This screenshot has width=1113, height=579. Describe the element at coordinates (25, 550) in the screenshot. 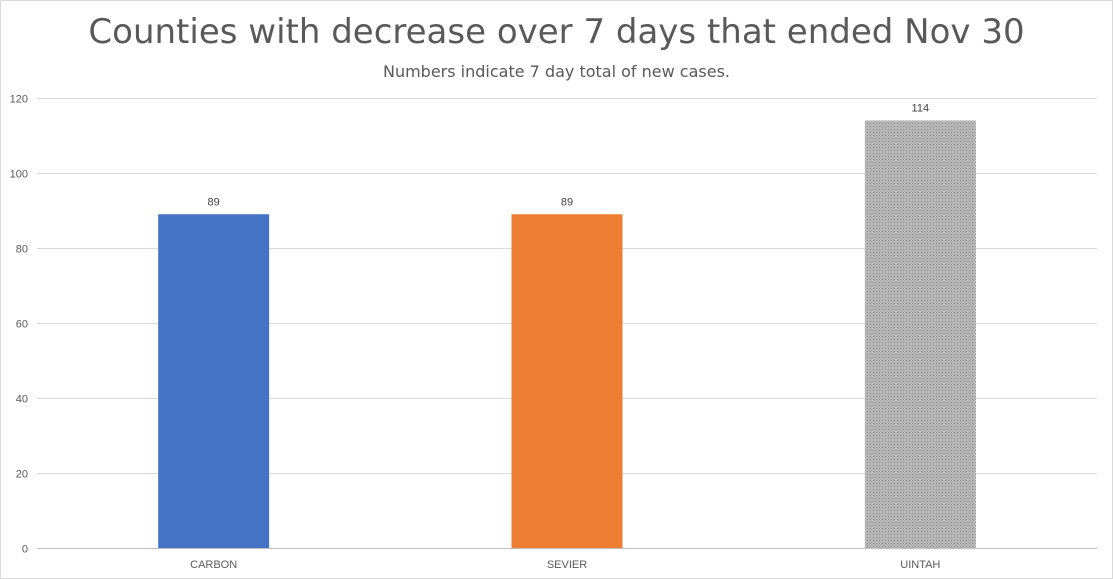

I see `y-tick-label: 0` at that location.